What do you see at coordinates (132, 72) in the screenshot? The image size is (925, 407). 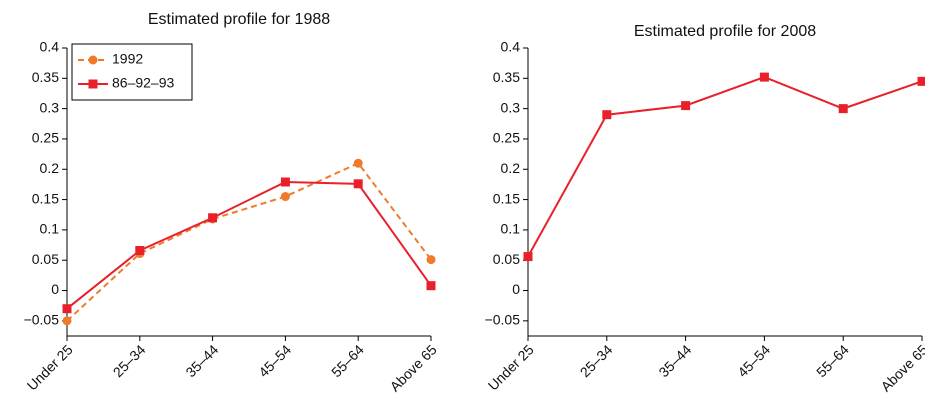 I see `legend-box` at bounding box center [132, 72].